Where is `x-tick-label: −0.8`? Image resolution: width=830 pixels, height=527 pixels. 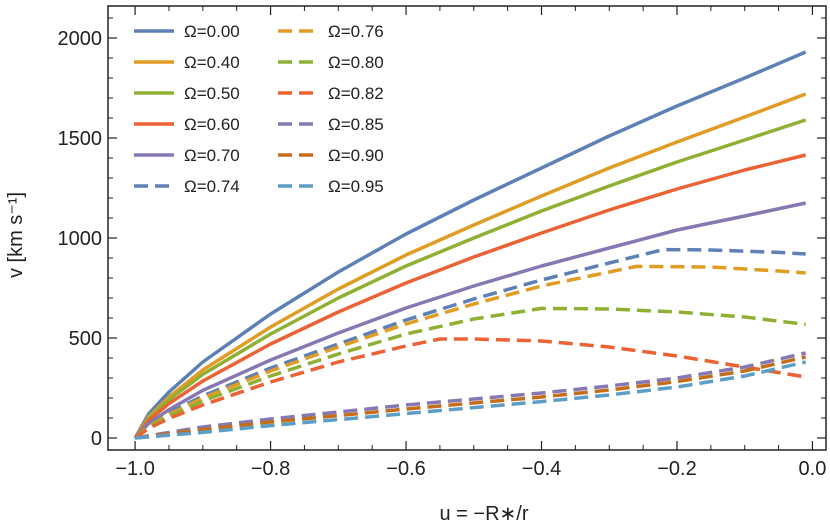
x-tick-label: −0.8 is located at coordinates (270, 469).